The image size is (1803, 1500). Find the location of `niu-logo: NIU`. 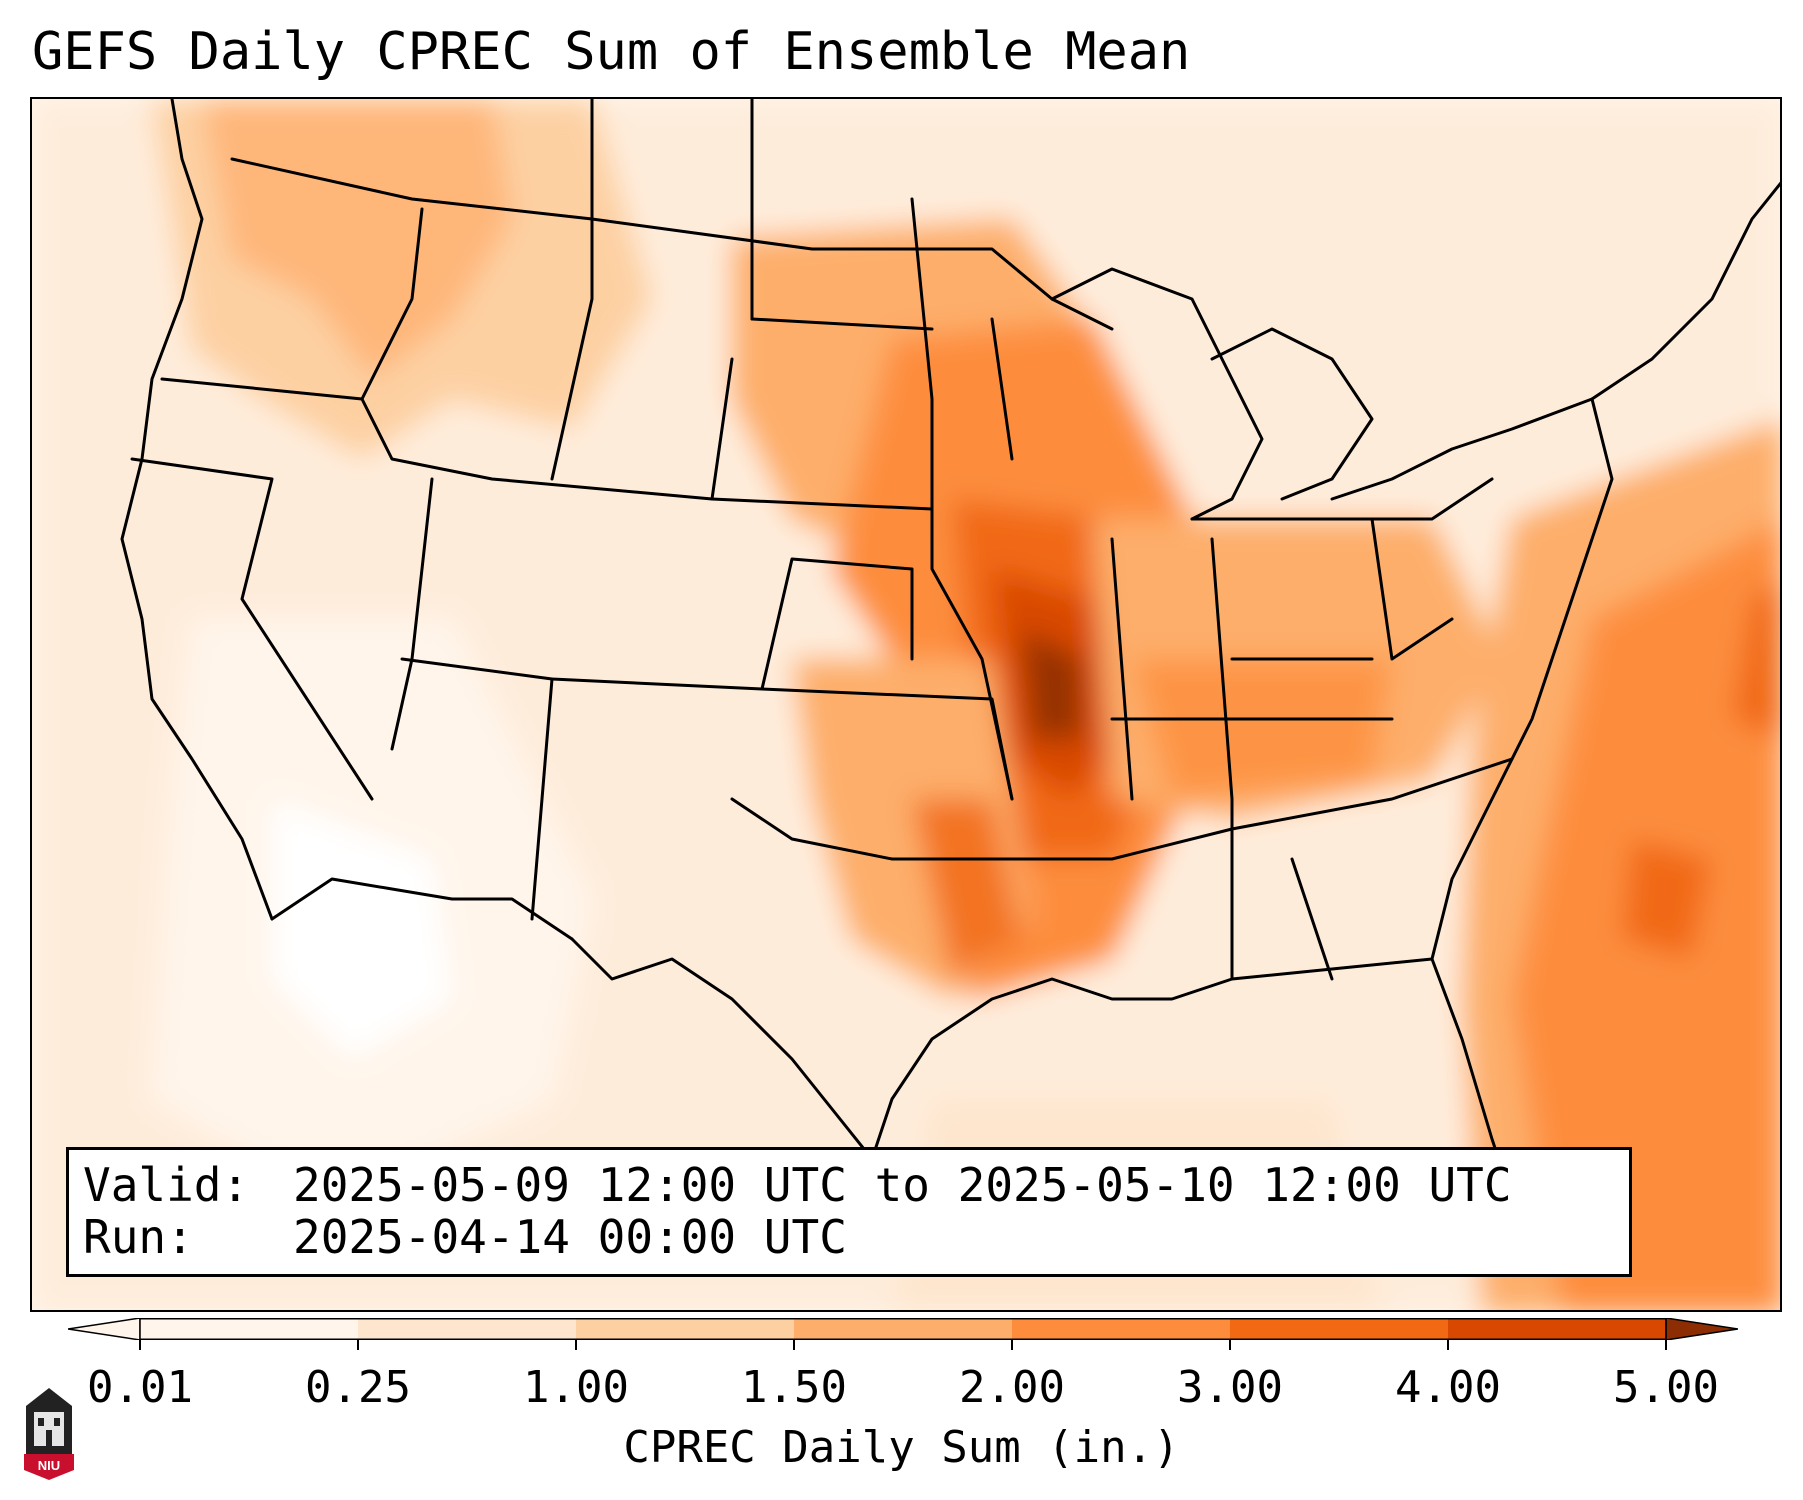

niu-logo: NIU is located at coordinates (49, 1434).